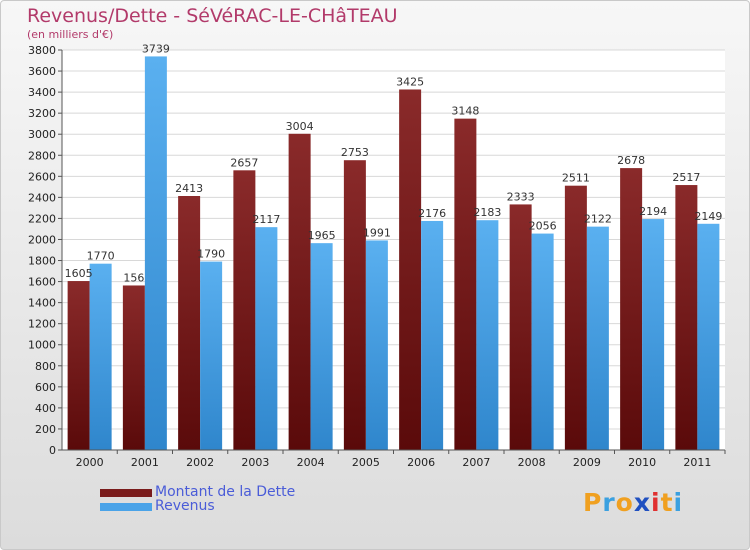 The width and height of the screenshot is (750, 550). Describe the element at coordinates (42, 324) in the screenshot. I see `y-tick-label: 1200` at that location.